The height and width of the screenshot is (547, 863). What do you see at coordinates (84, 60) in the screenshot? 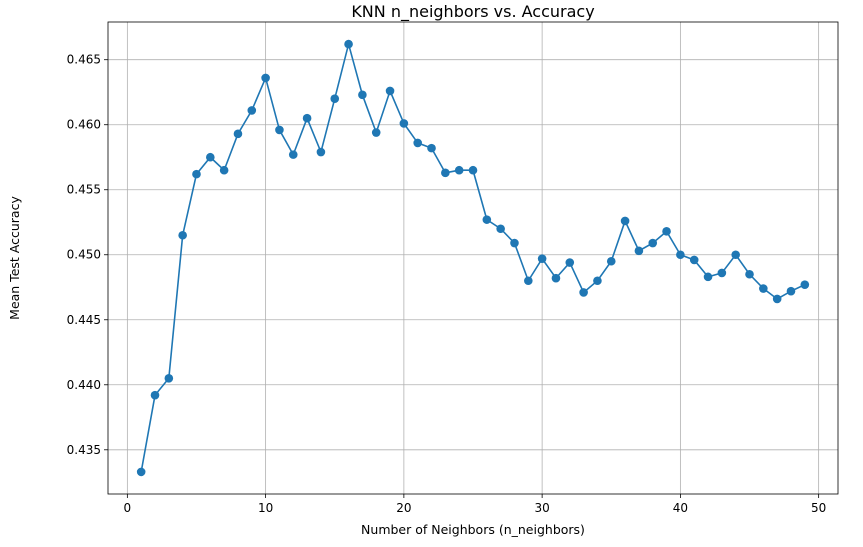
I see `y-tick-label: 0.465` at bounding box center [84, 60].